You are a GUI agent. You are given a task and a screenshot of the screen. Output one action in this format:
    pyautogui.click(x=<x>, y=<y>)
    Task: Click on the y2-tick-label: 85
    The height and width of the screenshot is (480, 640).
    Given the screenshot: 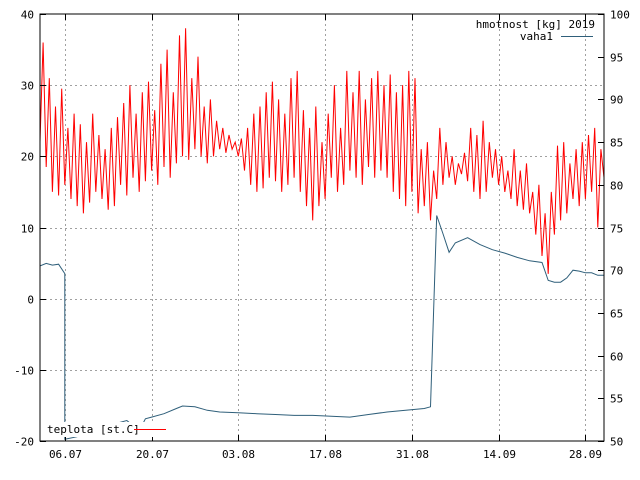 What is the action you would take?
    pyautogui.click(x=616, y=143)
    